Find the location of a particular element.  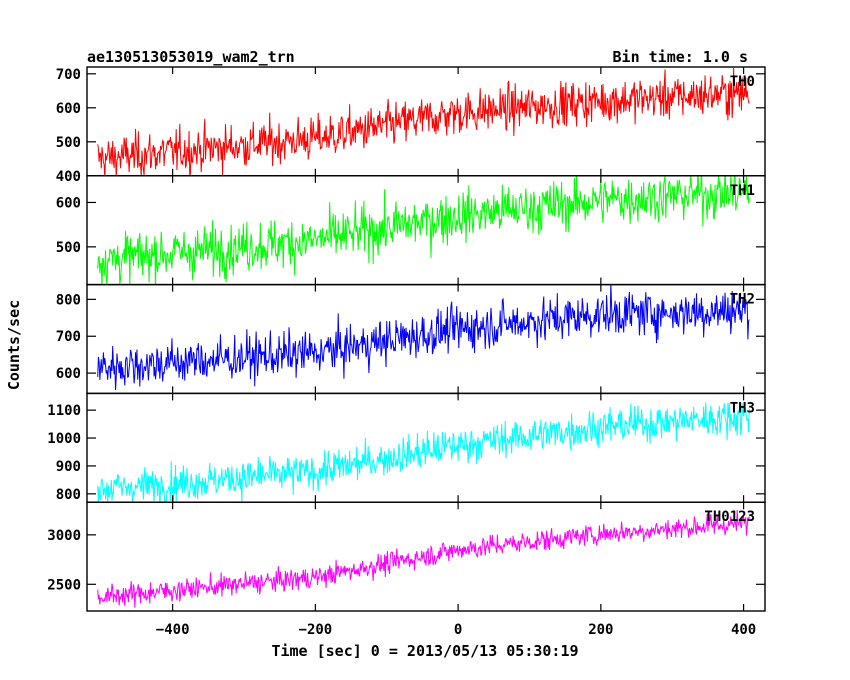

x-tick-label: 400 is located at coordinates (743, 630).